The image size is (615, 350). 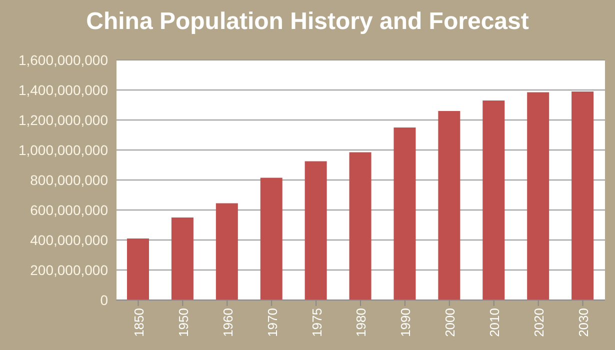 What do you see at coordinates (307, 22) in the screenshot?
I see `chart-title: China Population History and Forecast` at bounding box center [307, 22].